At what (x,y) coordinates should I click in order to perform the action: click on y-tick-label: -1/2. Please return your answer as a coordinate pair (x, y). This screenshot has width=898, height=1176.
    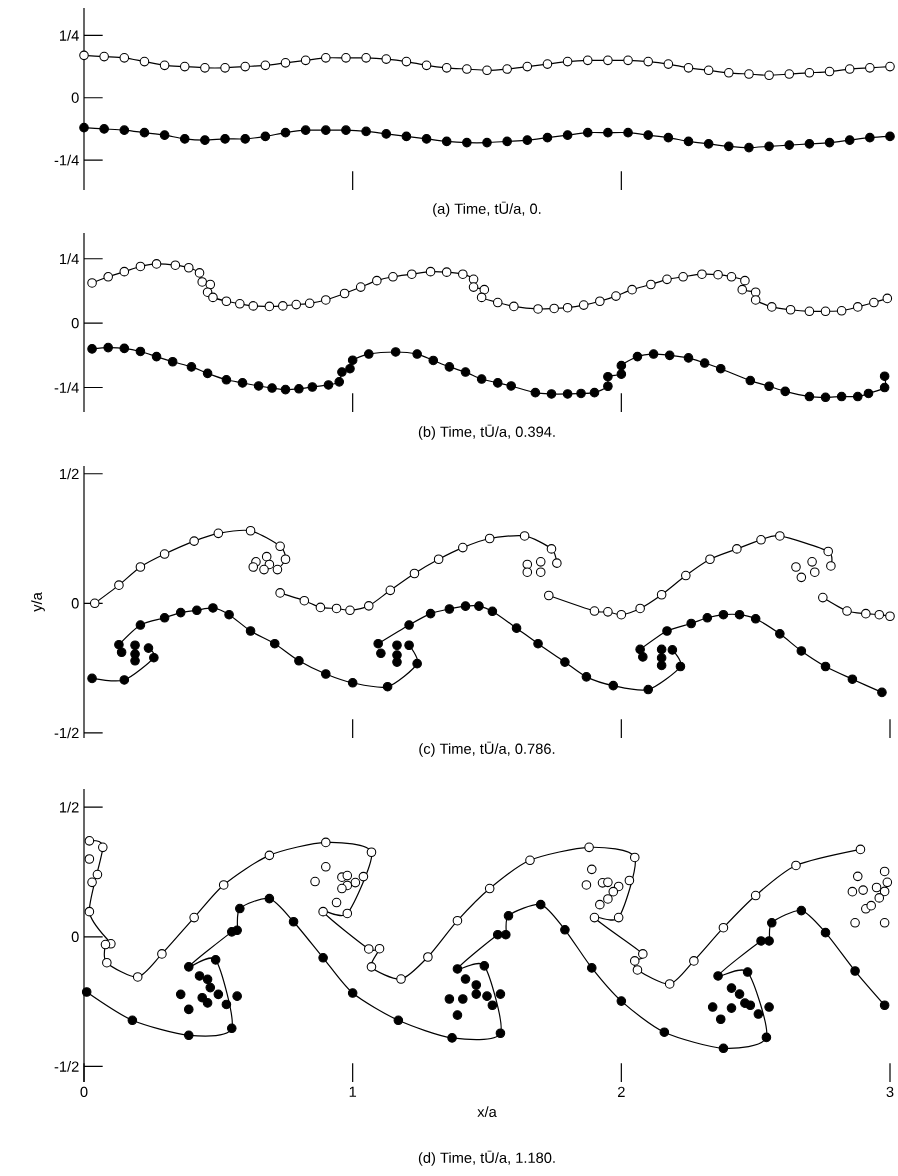
    Looking at the image, I should click on (66, 733).